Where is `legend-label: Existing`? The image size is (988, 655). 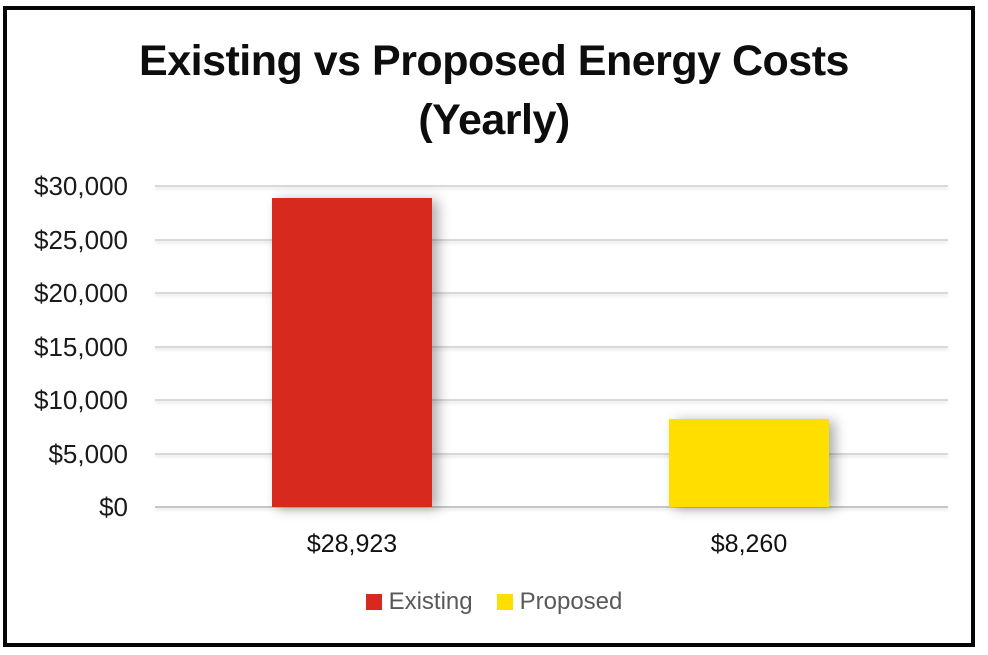
legend-label: Existing is located at coordinates (430, 601).